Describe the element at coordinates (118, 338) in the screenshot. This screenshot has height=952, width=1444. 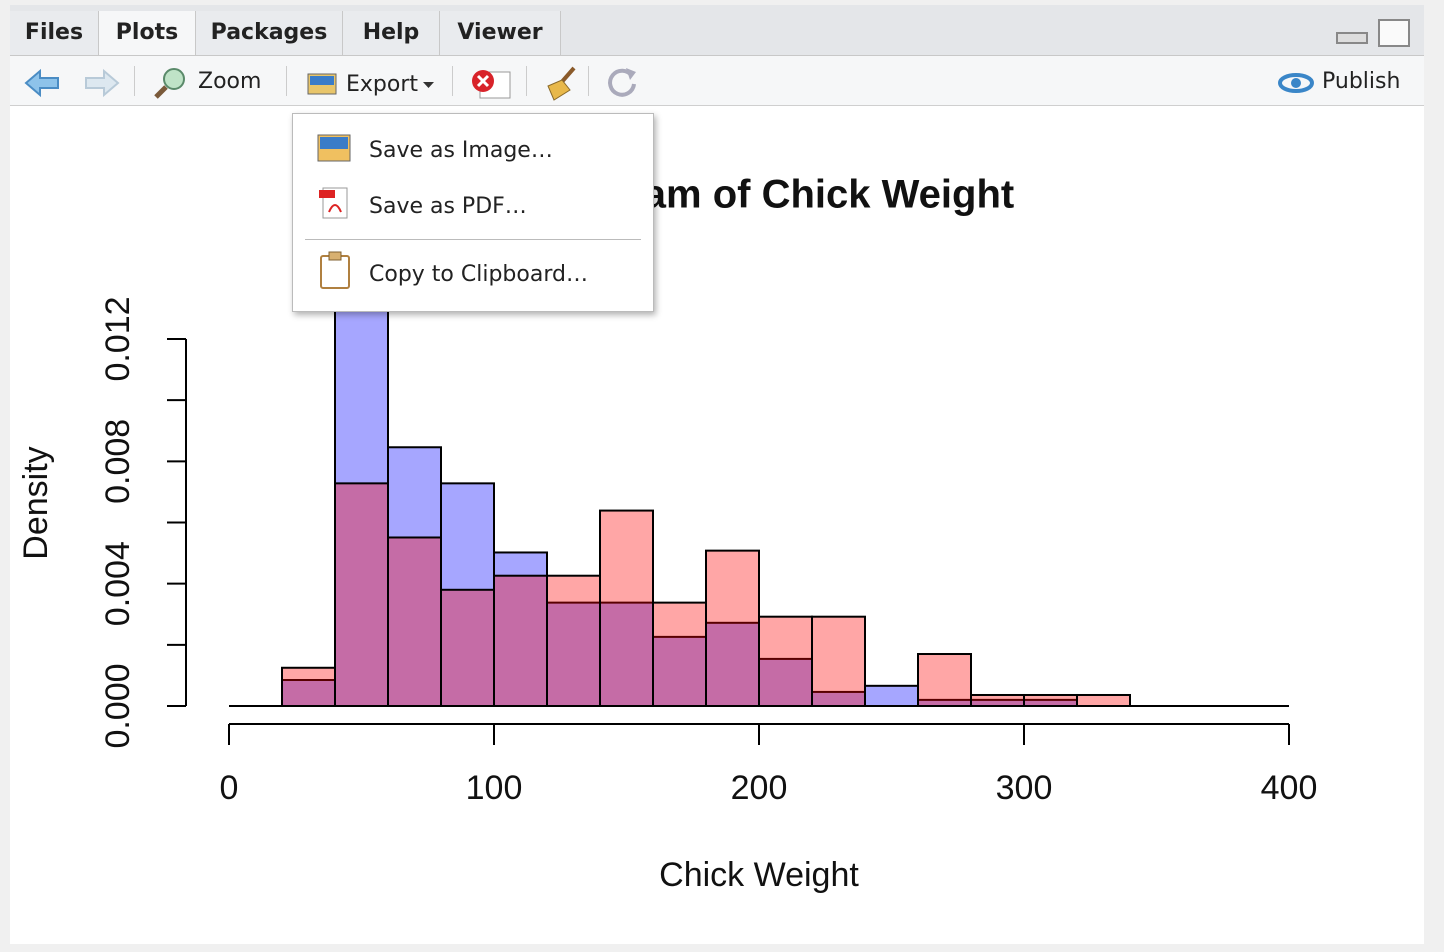
I see `y-tick-label: 0.012` at that location.